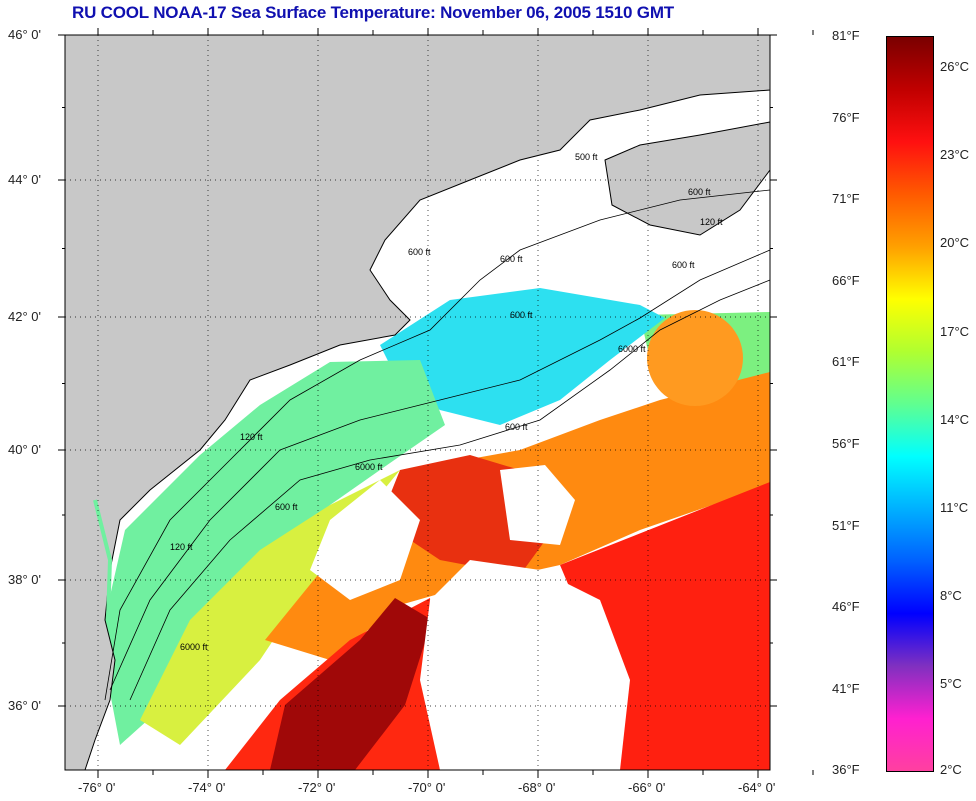 This screenshot has width=976, height=801. Describe the element at coordinates (317, 787) in the screenshot. I see `longitude-label: -72° 0'` at that location.